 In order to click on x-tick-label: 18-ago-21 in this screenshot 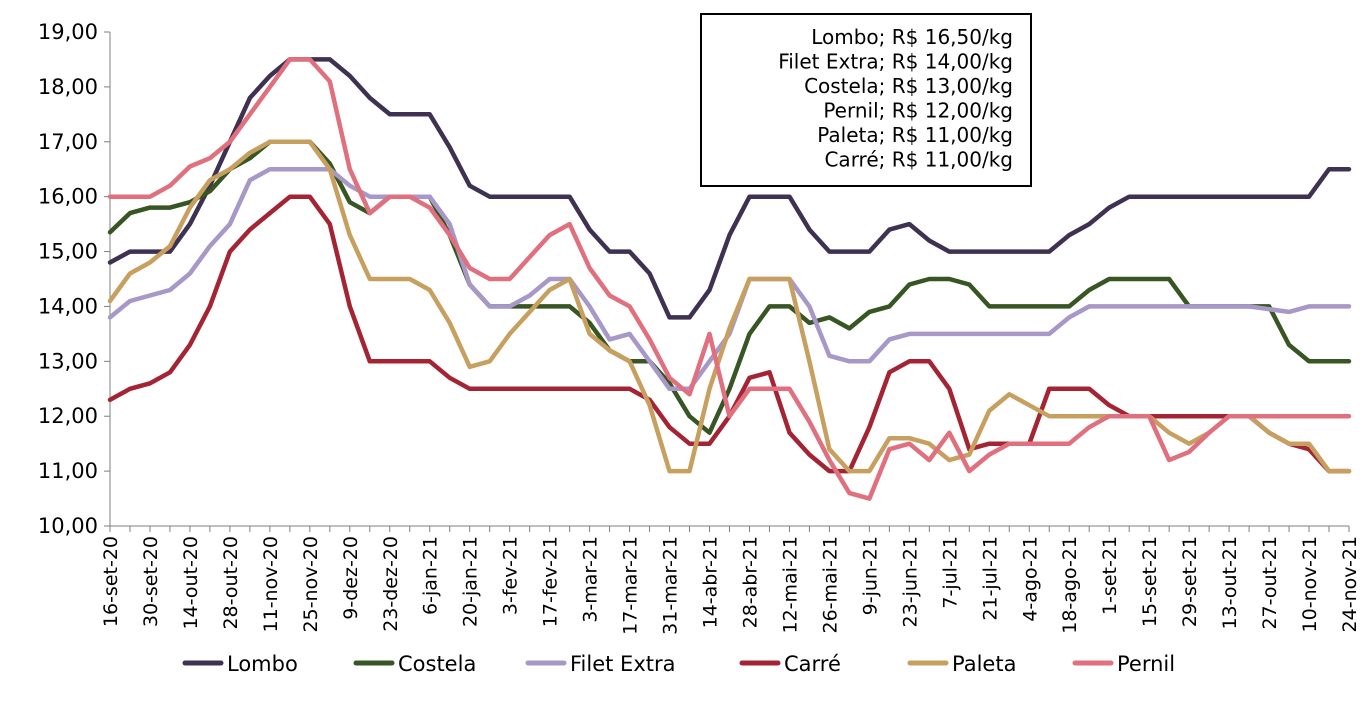, I will do `click(1070, 585)`.